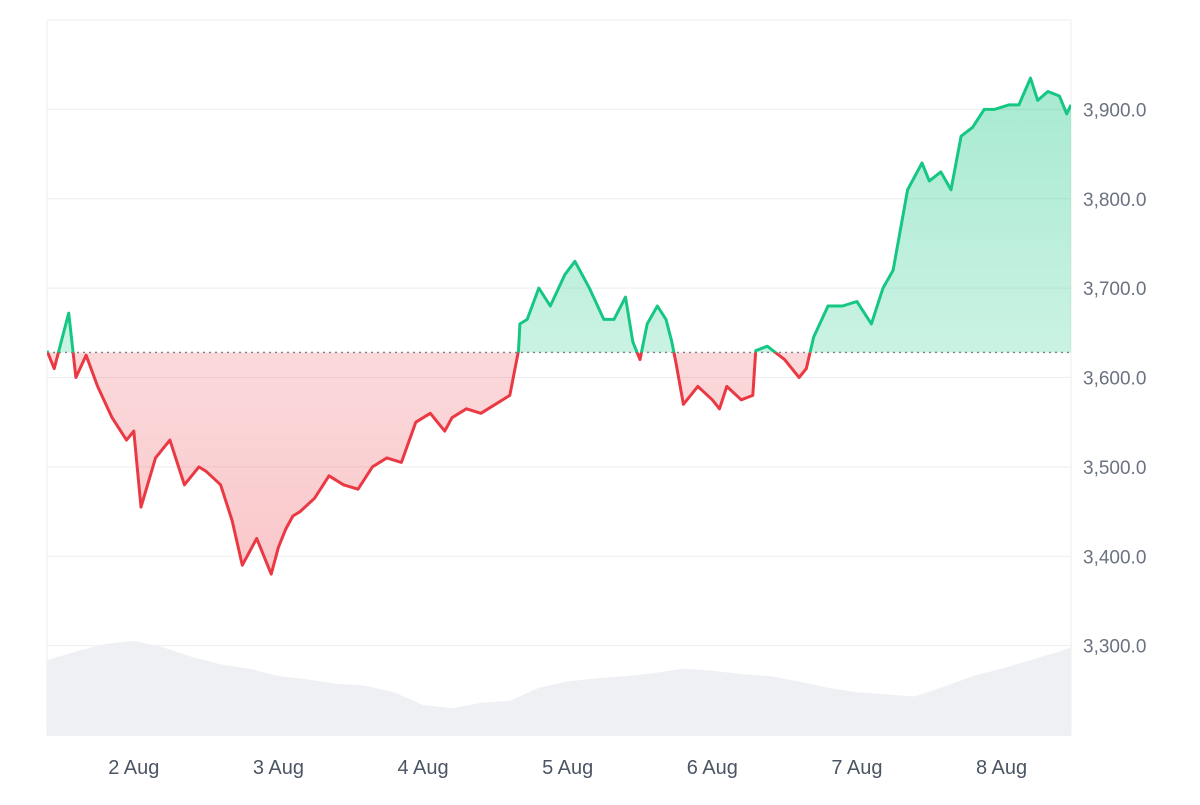  Describe the element at coordinates (1114, 647) in the screenshot. I see `y-tick-label: 3,300.0` at that location.